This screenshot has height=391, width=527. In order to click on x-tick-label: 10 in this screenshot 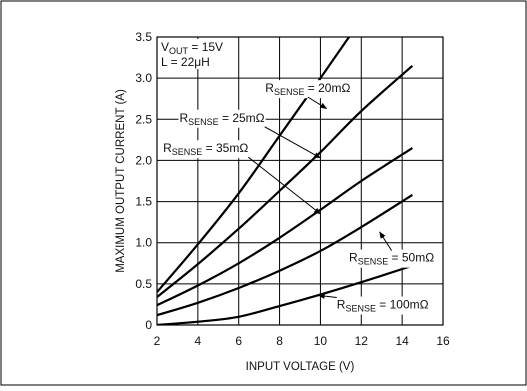, I will do `click(321, 341)`.